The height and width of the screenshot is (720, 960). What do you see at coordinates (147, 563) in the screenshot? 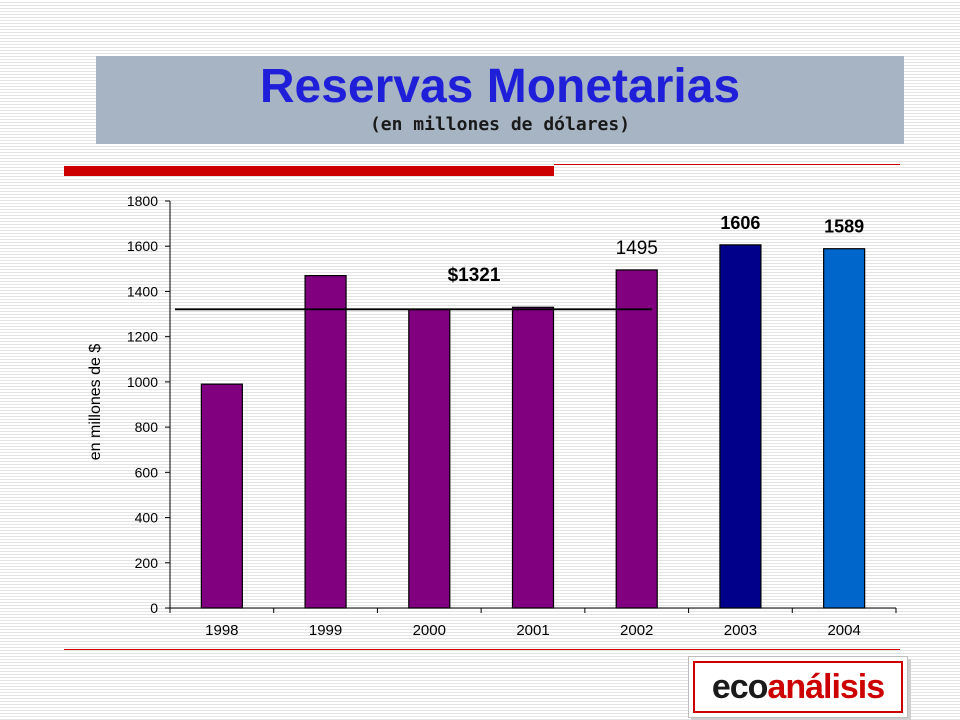
I see `y-tick-label: 200` at bounding box center [147, 563].